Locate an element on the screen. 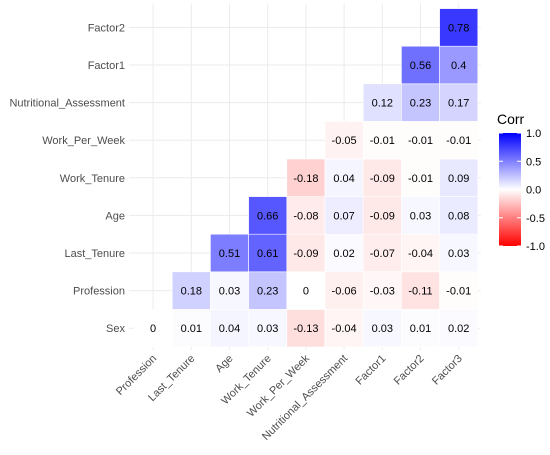  cell-value-label: 0.66 is located at coordinates (267, 216).